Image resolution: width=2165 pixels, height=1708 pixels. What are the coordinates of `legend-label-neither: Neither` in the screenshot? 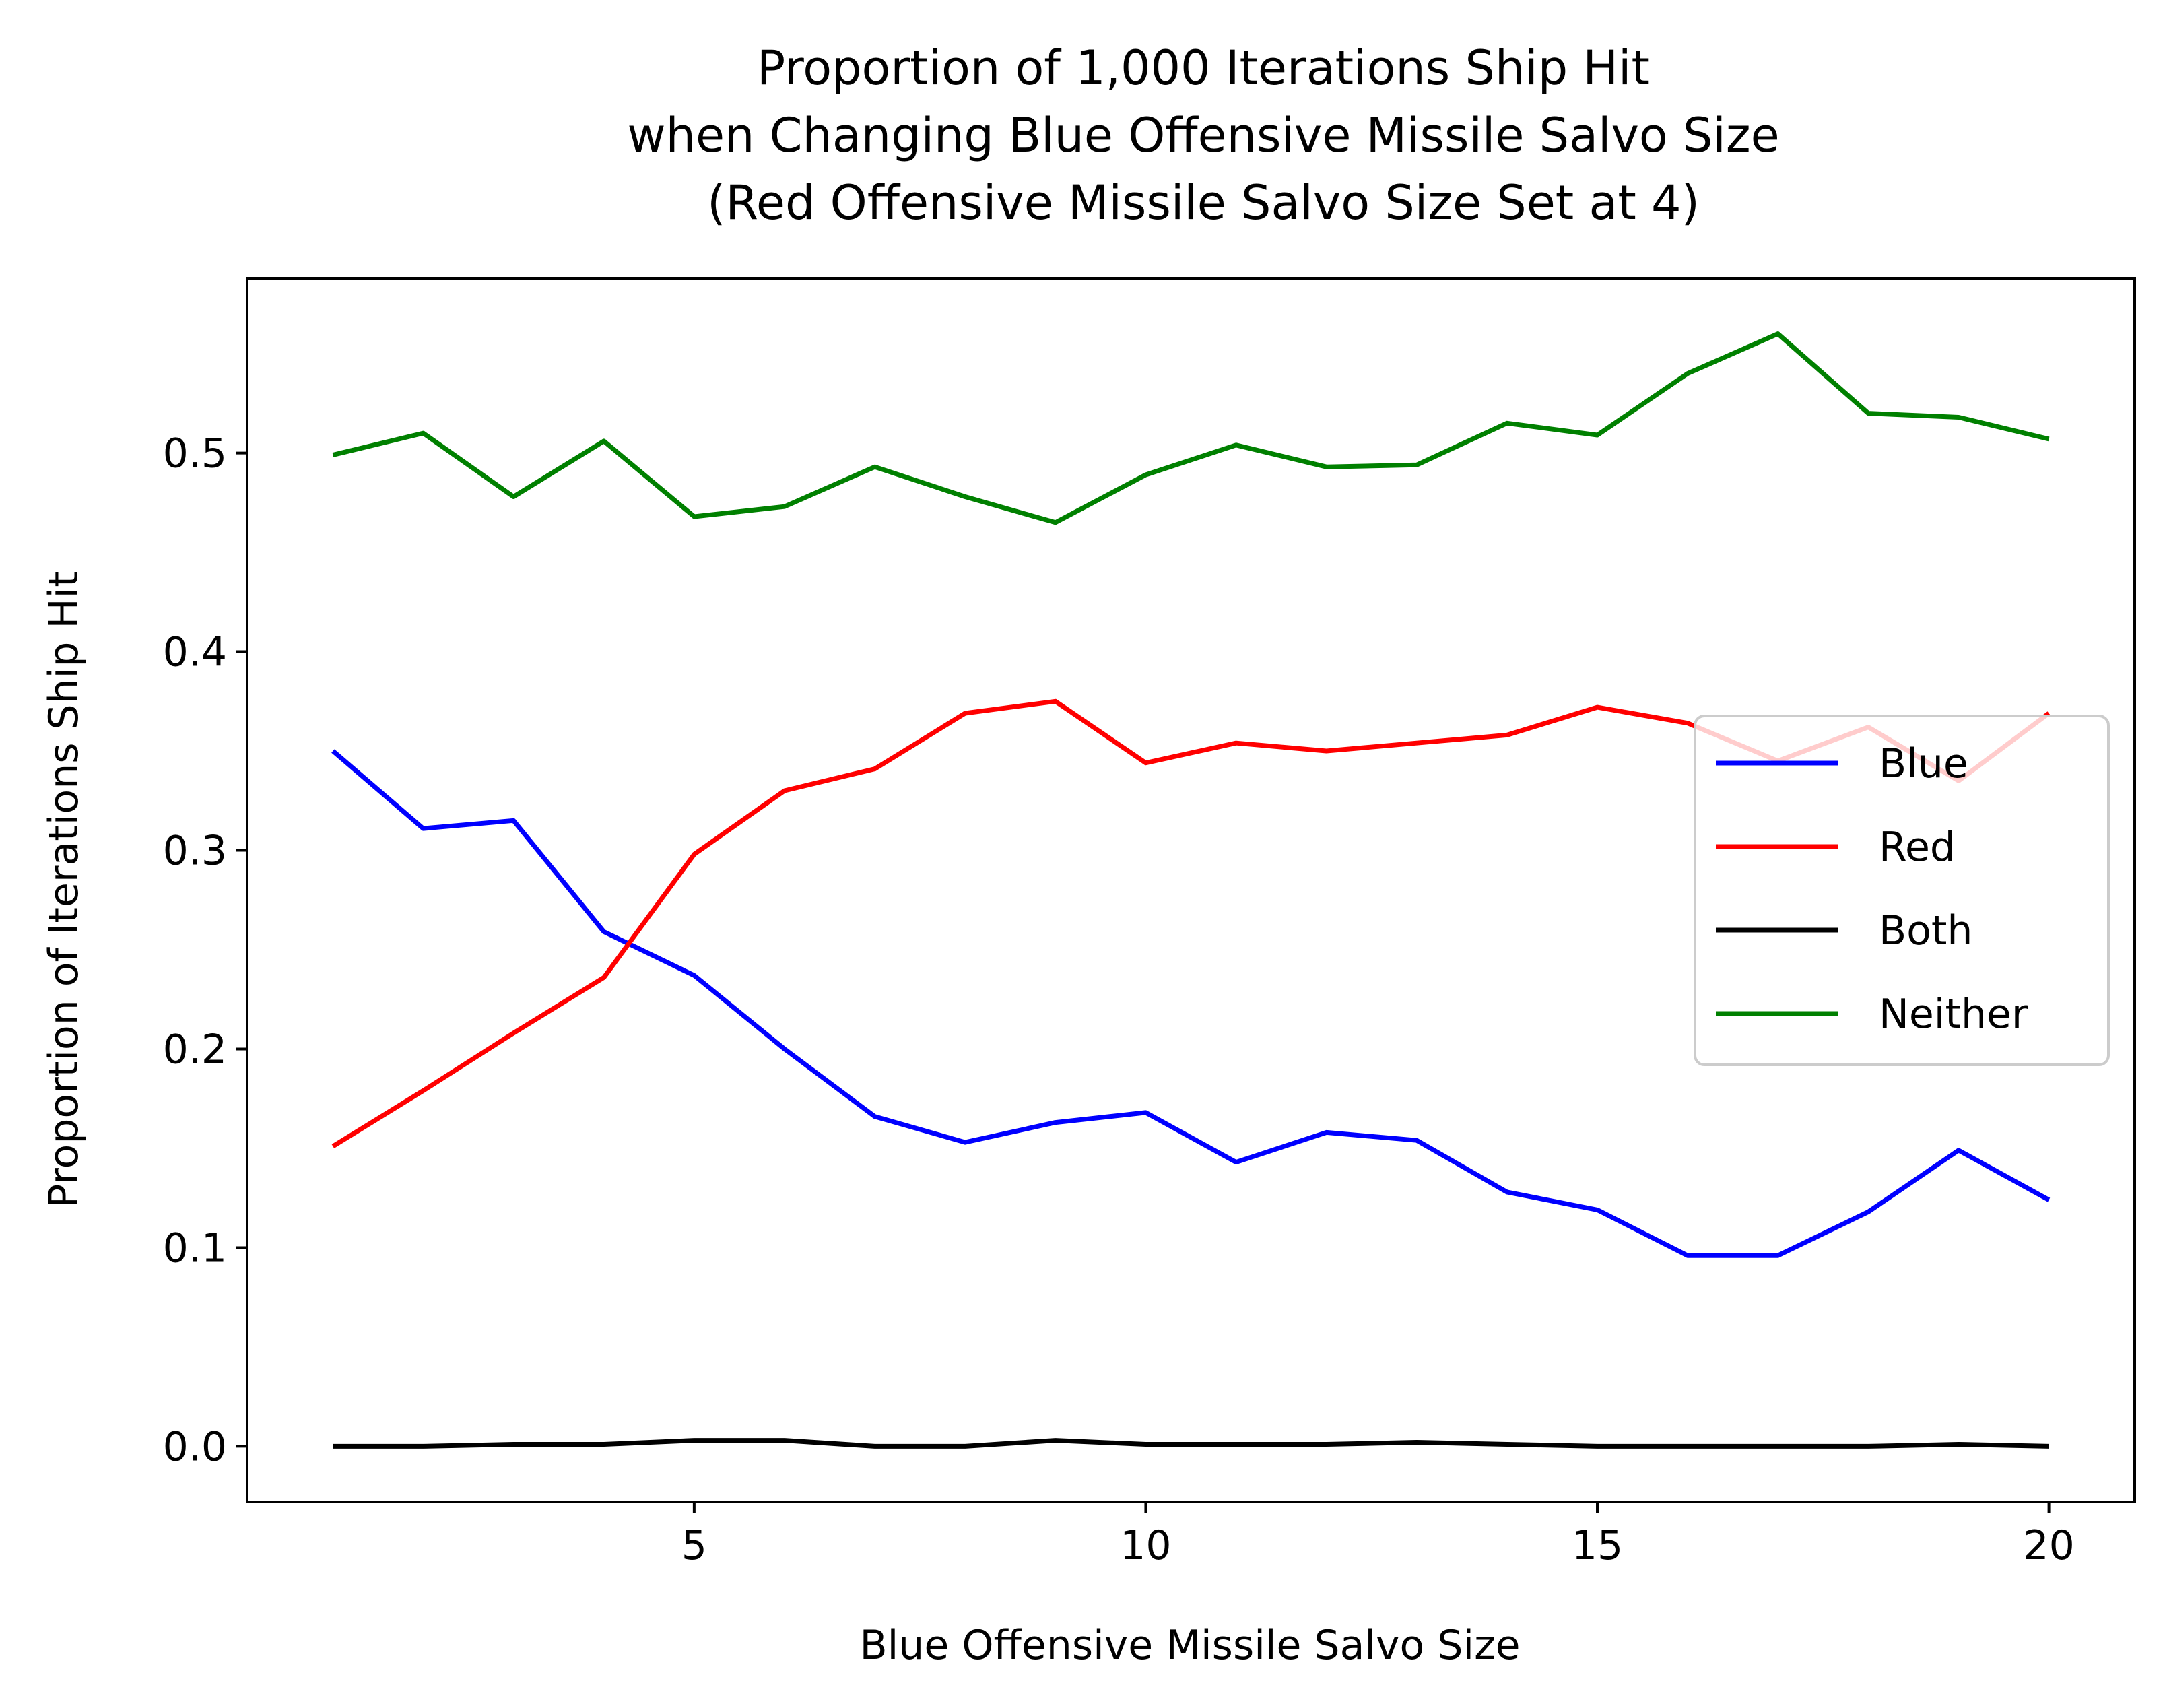 It's located at (1953, 1015).